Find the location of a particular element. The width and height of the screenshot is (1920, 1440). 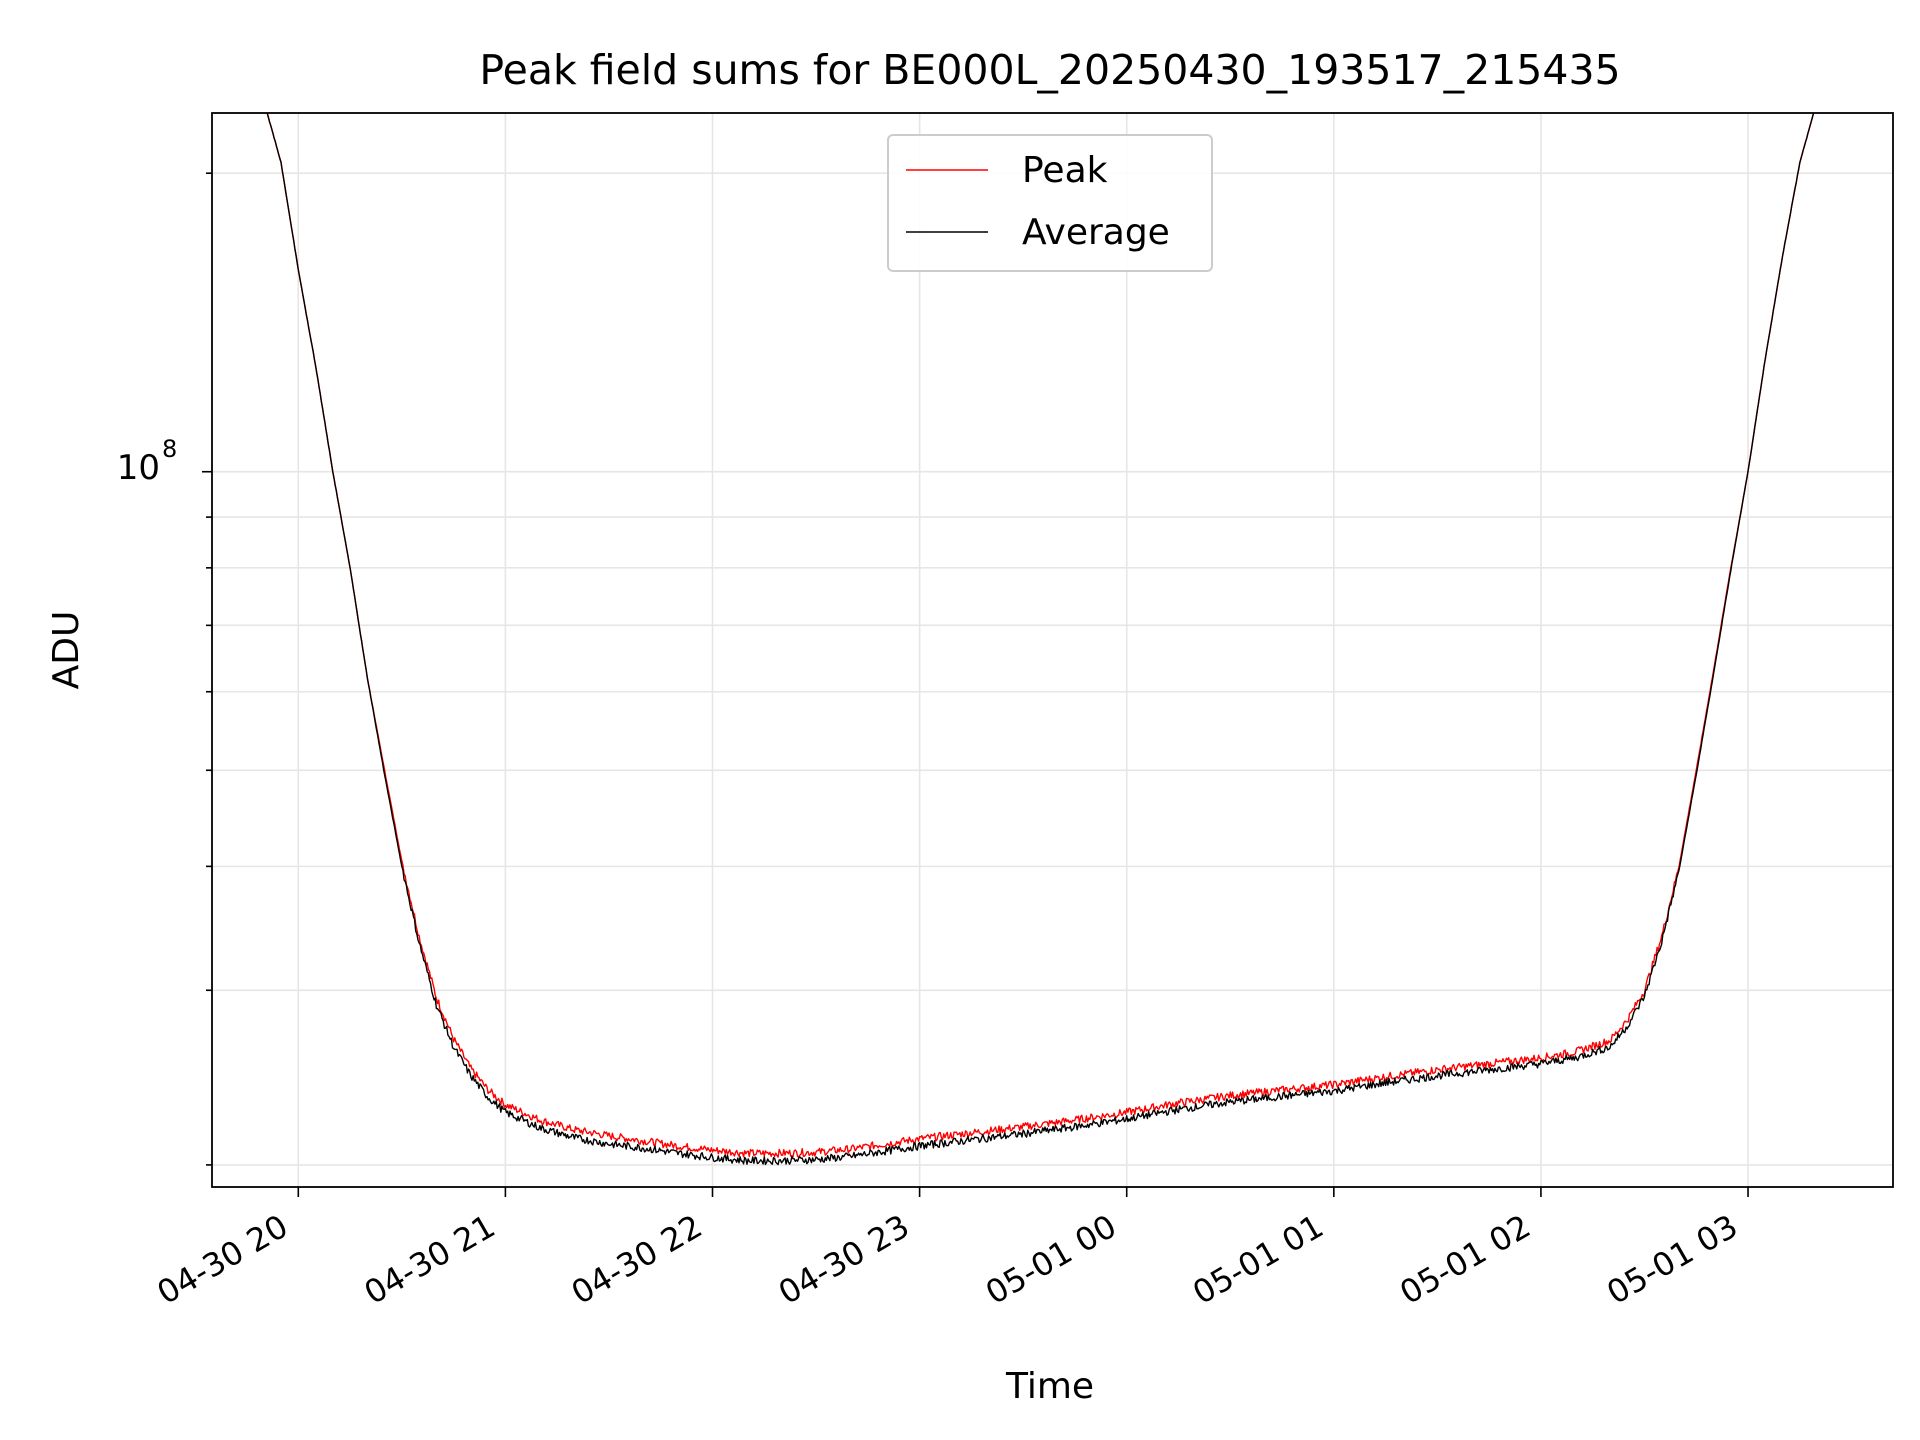

legend-label-peak: Peak is located at coordinates (1065, 170).